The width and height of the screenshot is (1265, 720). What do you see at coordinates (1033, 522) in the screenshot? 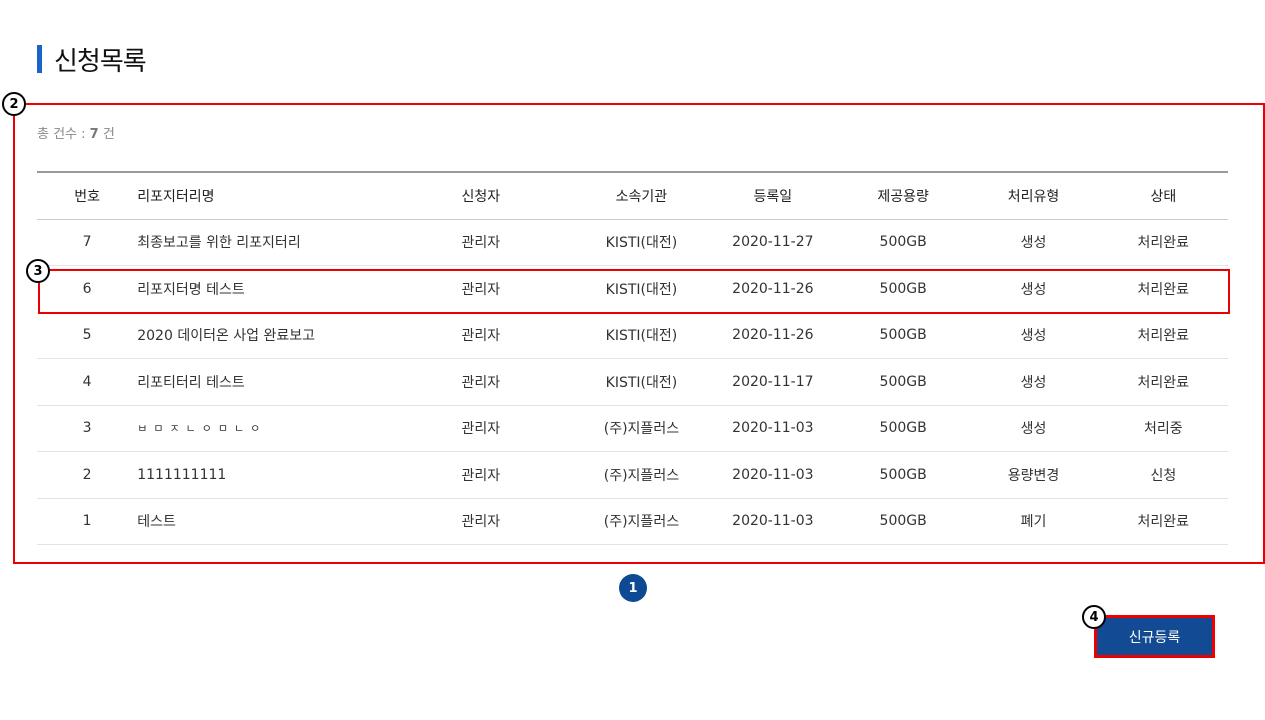
I see `table-cell: 폐기` at bounding box center [1033, 522].